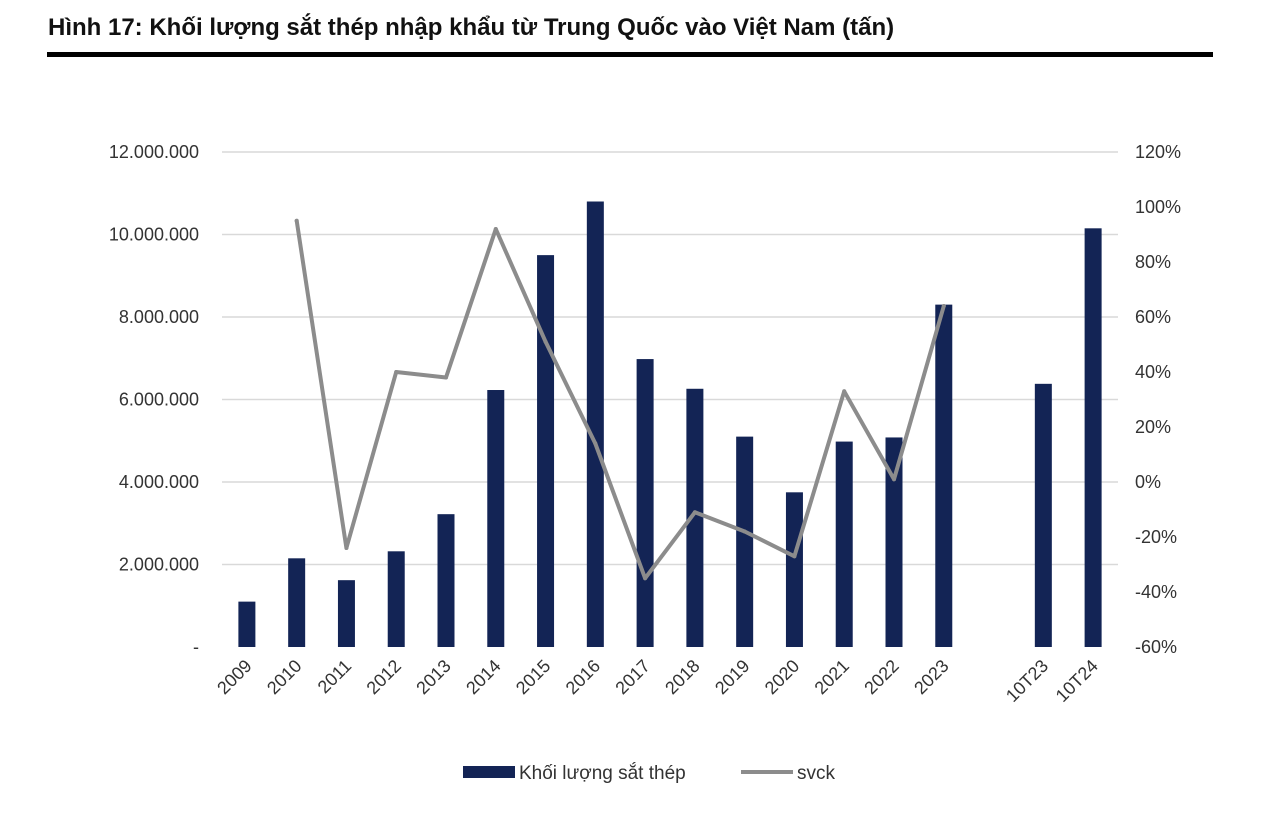 This screenshot has height=838, width=1262. Describe the element at coordinates (159, 317) in the screenshot. I see `left-tick-label: 8.000.000` at that location.